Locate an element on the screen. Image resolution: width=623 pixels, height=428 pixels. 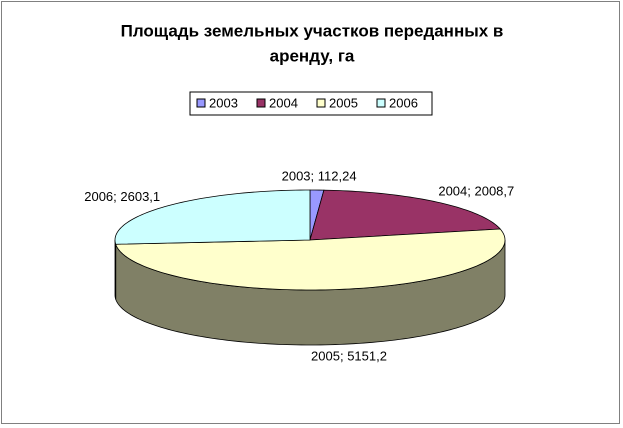
legend-label: 2006 is located at coordinates (403, 102).